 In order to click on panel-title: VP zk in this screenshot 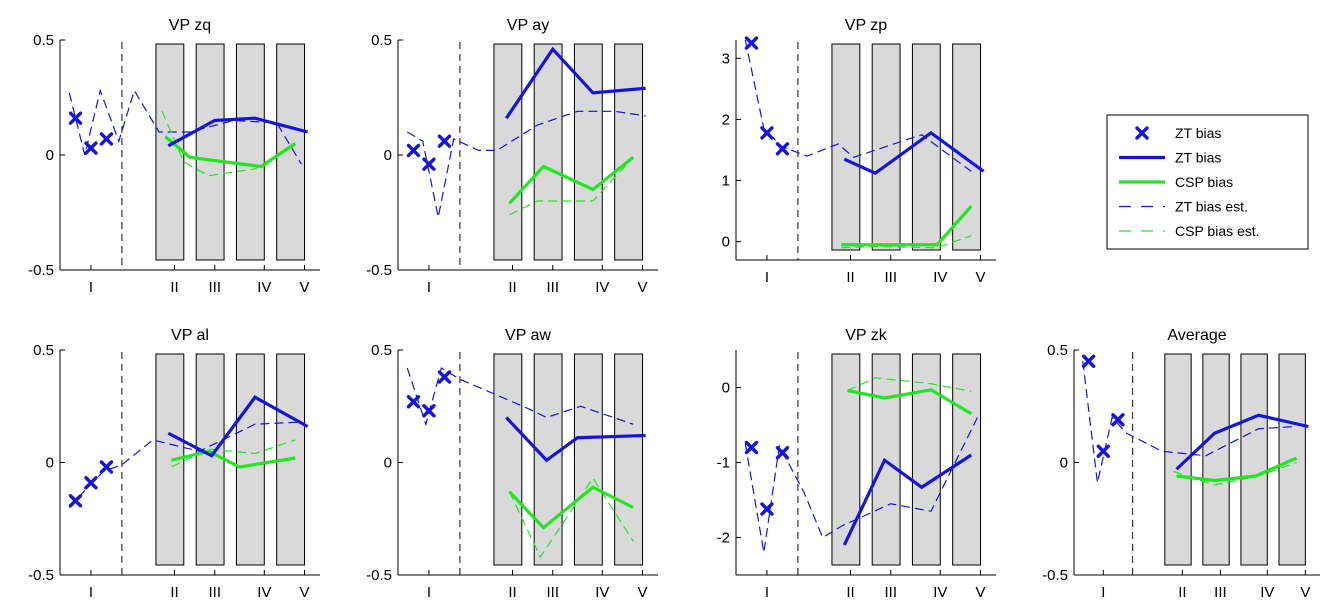, I will do `click(866, 335)`.